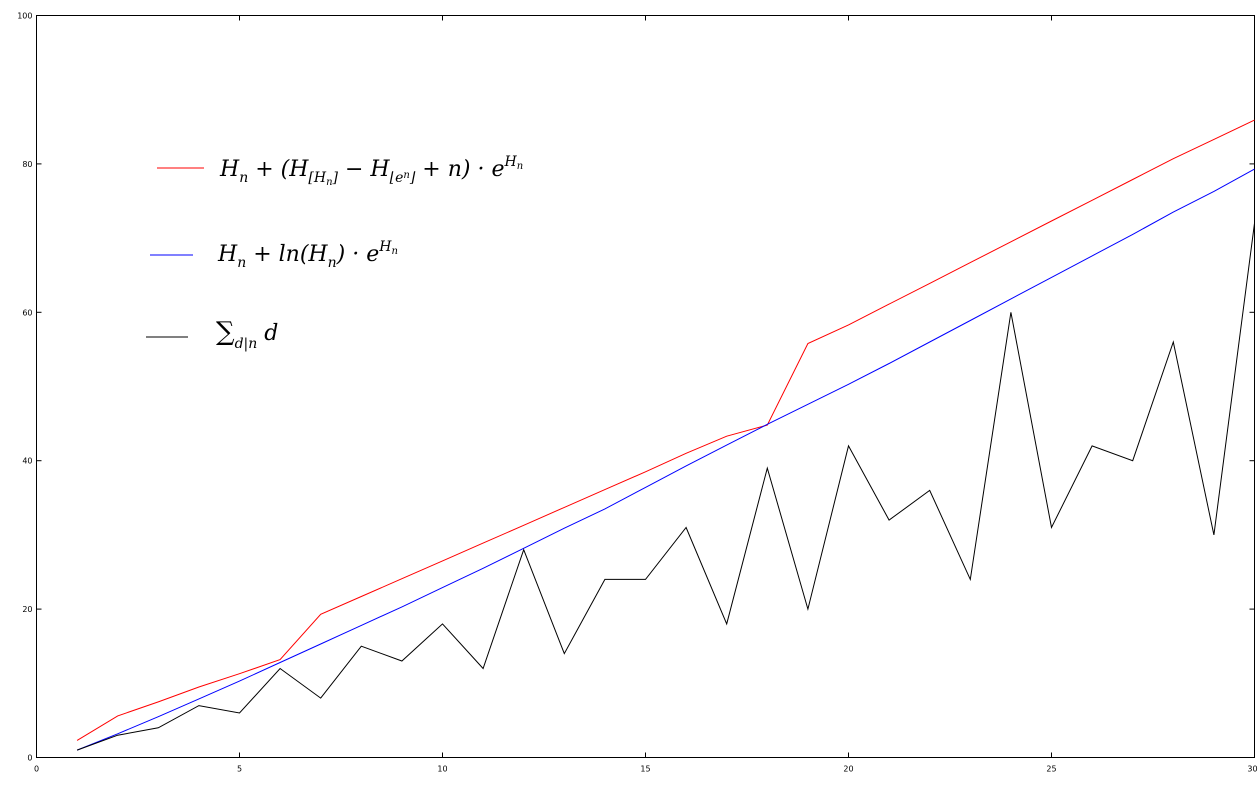 This screenshot has height=789, width=1260. I want to click on y-tick-label: 100, so click(24, 16).